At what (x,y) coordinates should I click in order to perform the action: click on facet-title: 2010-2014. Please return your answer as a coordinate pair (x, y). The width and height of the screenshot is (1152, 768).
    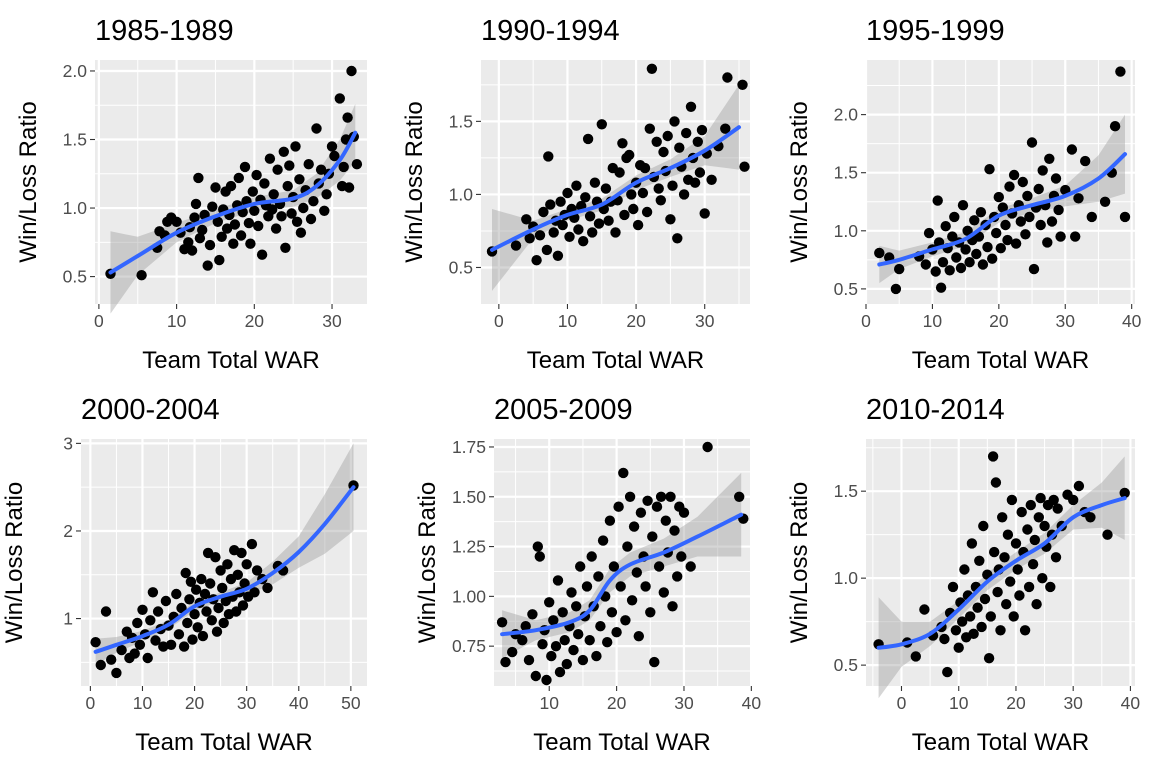
    Looking at the image, I should click on (935, 410).